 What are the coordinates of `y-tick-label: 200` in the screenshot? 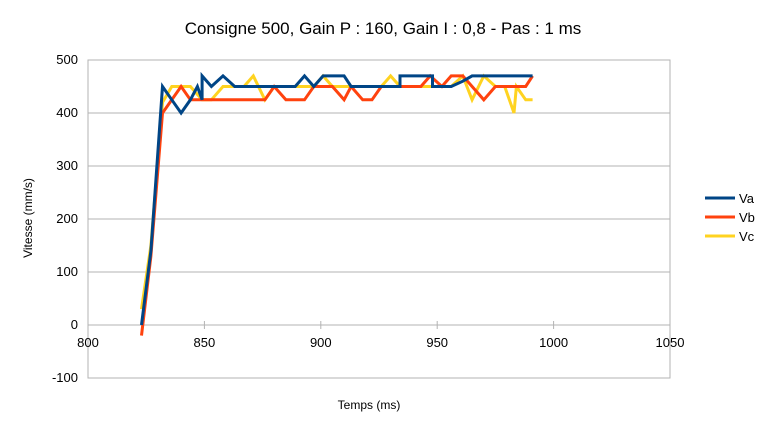 It's located at (67, 218).